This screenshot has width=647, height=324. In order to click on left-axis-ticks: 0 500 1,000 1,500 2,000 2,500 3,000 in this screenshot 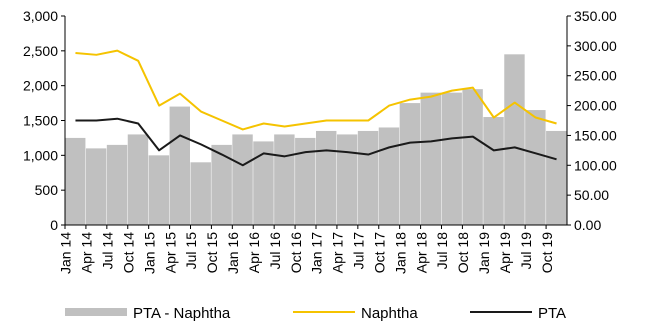, I will do `click(44, 120)`.